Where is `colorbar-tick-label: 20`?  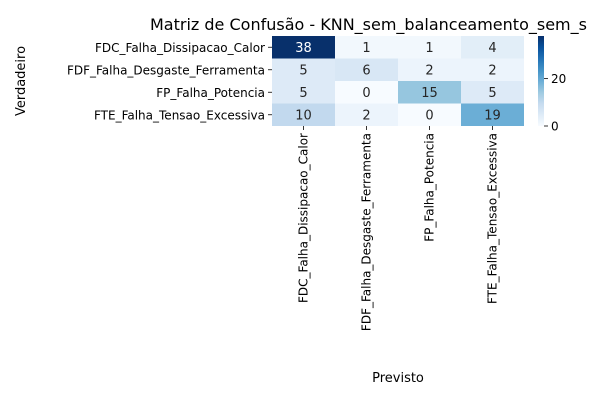 colorbar-tick-label: 20 is located at coordinates (558, 79).